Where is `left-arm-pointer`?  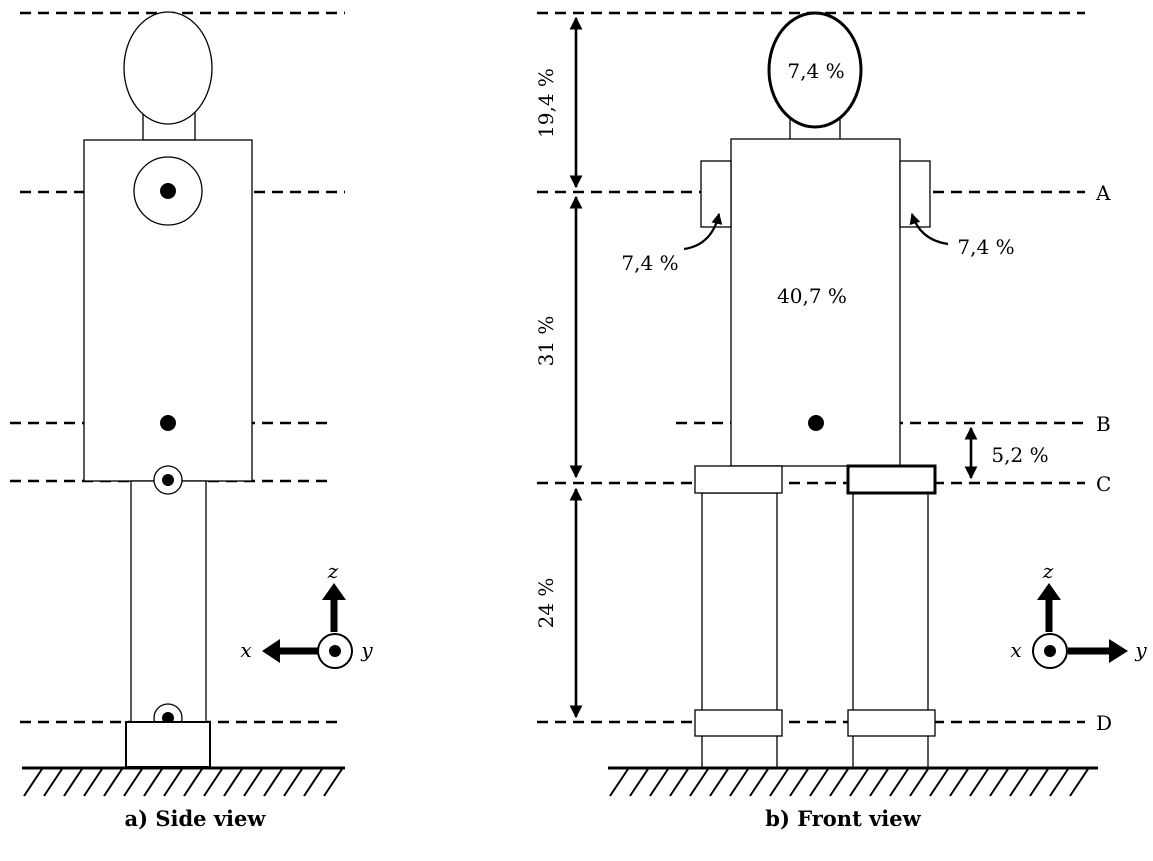 left-arm-pointer is located at coordinates (703, 231).